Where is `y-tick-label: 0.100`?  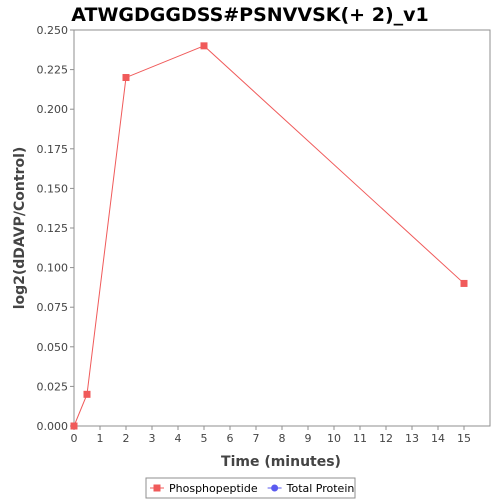
y-tick-label: 0.100 is located at coordinates (53, 268).